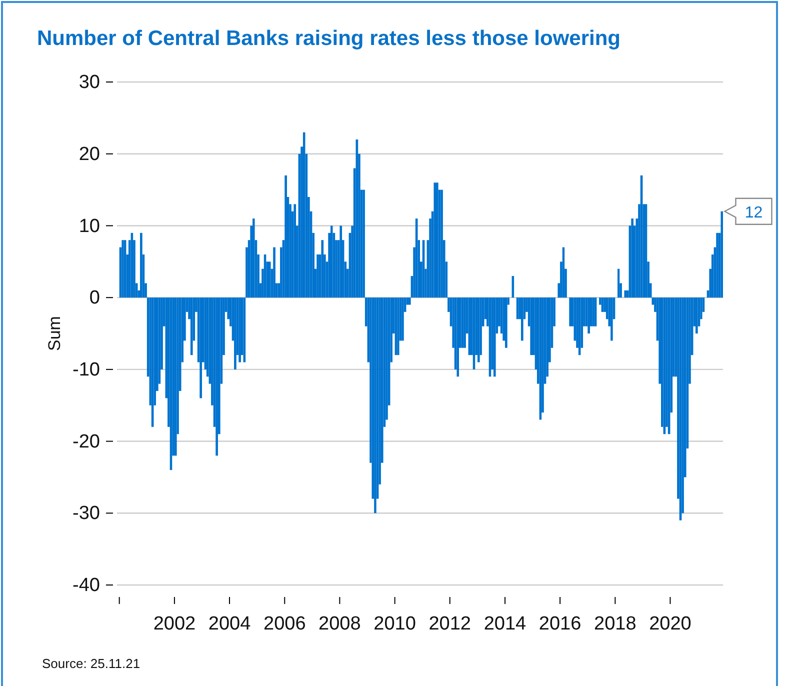 Image resolution: width=789 pixels, height=686 pixels. Describe the element at coordinates (89, 226) in the screenshot. I see `y-tick-label: 10` at that location.